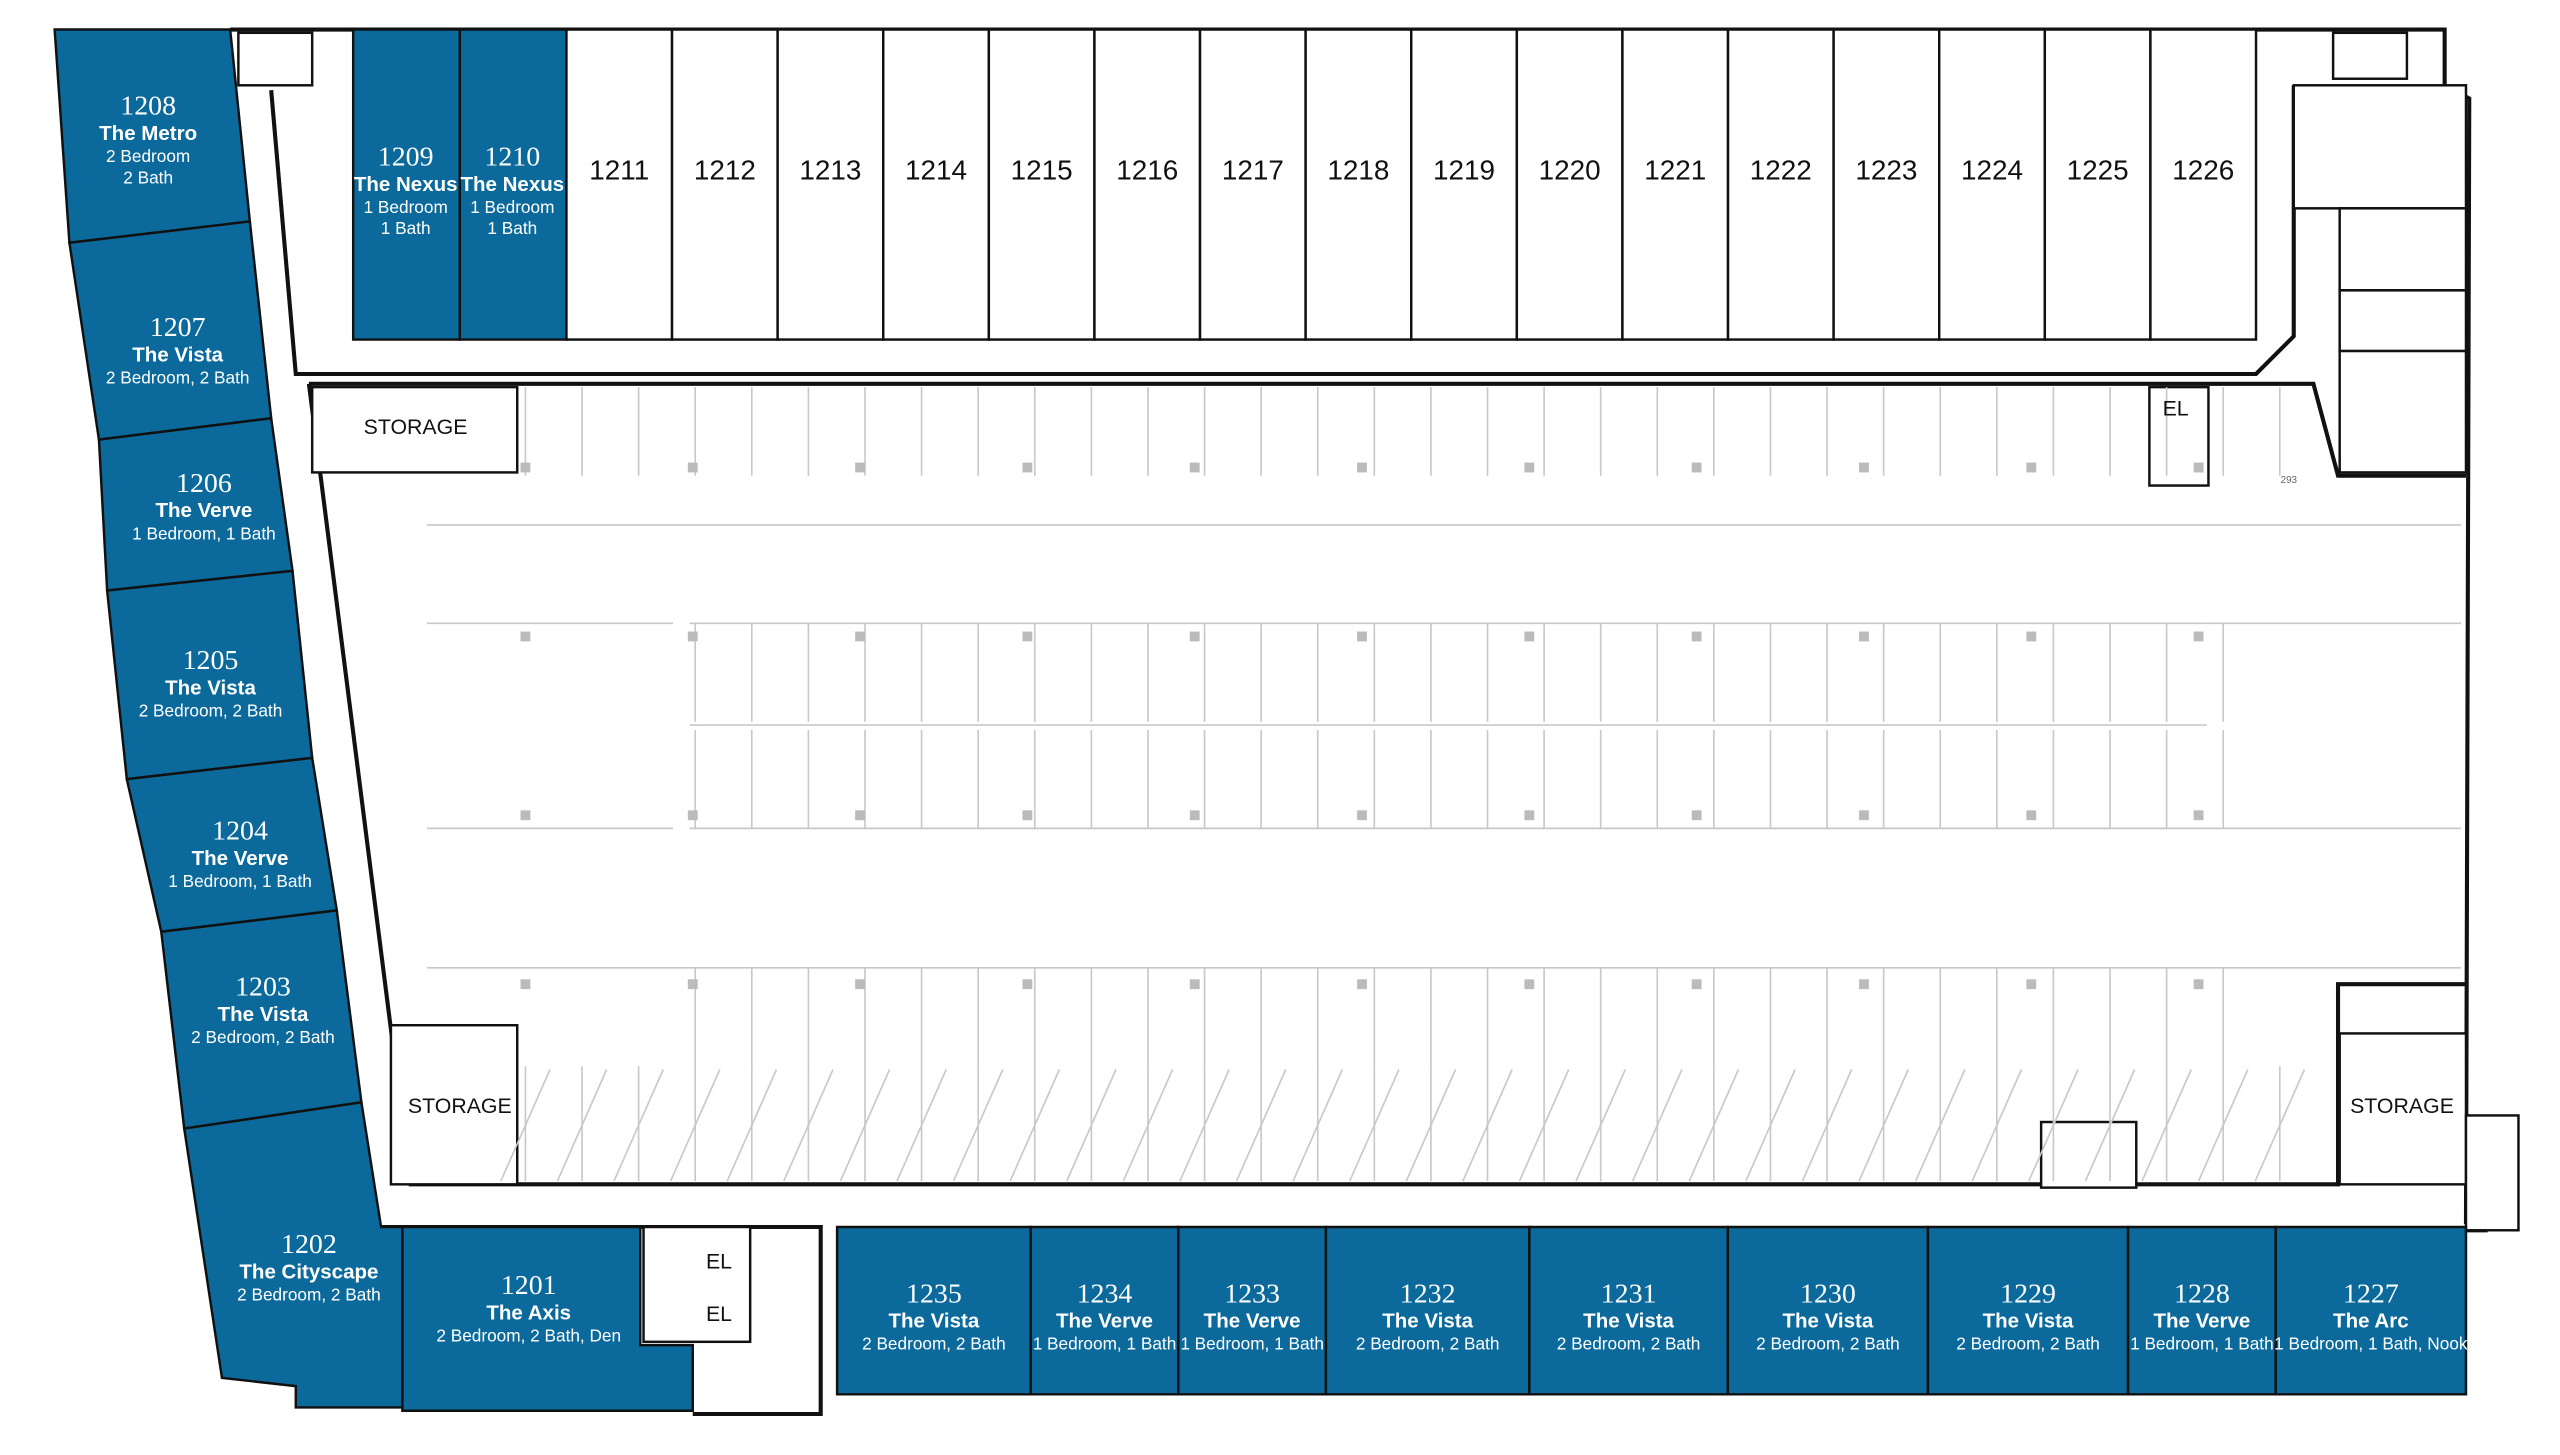 The width and height of the screenshot is (2560, 1455). I want to click on unit-number: 1223, so click(1886, 170).